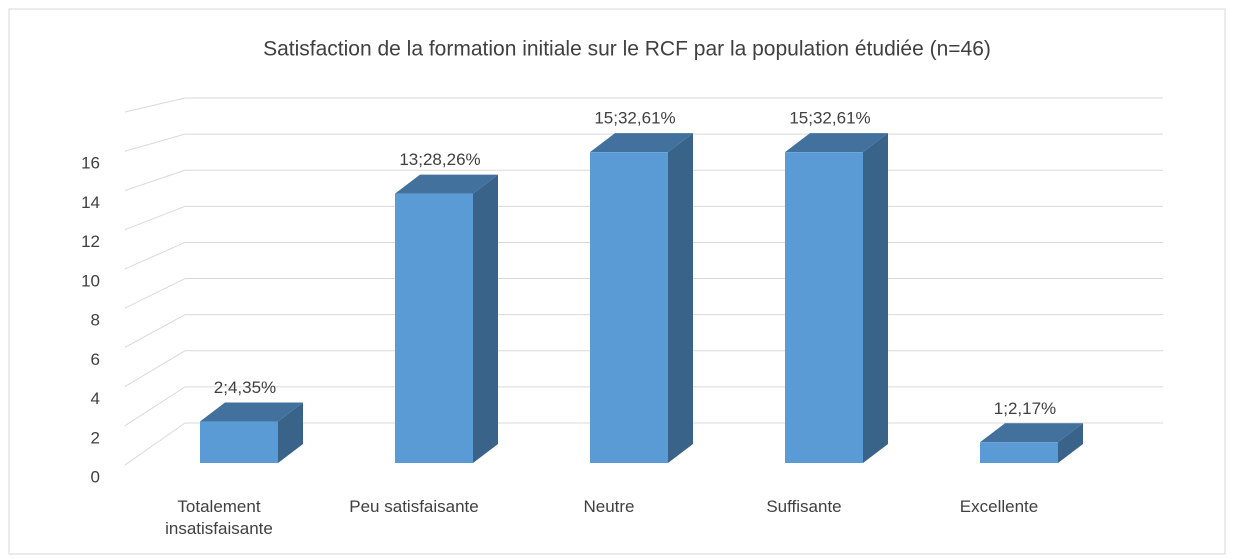 This screenshot has width=1234, height=559. Describe the element at coordinates (90, 241) in the screenshot. I see `y-tick-label: 12` at that location.